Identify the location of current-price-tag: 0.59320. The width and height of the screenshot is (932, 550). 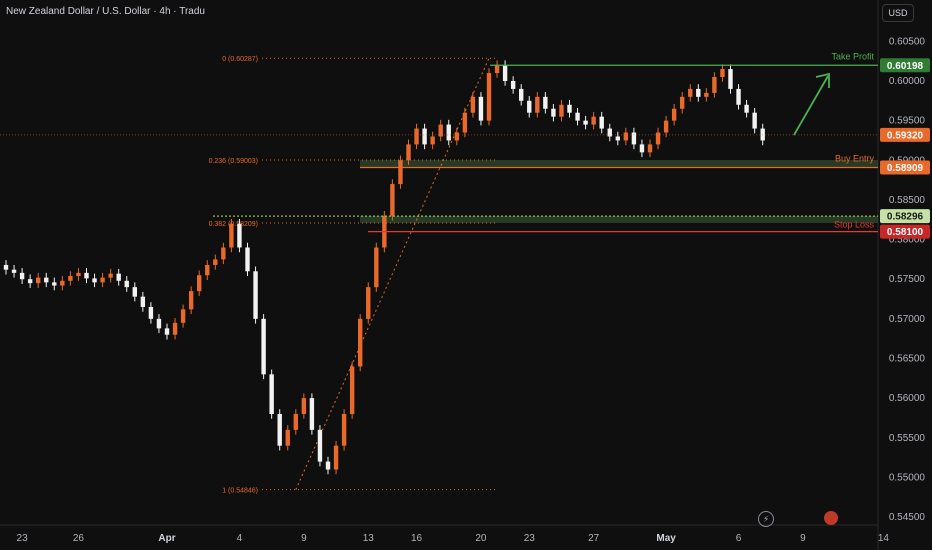
(905, 135).